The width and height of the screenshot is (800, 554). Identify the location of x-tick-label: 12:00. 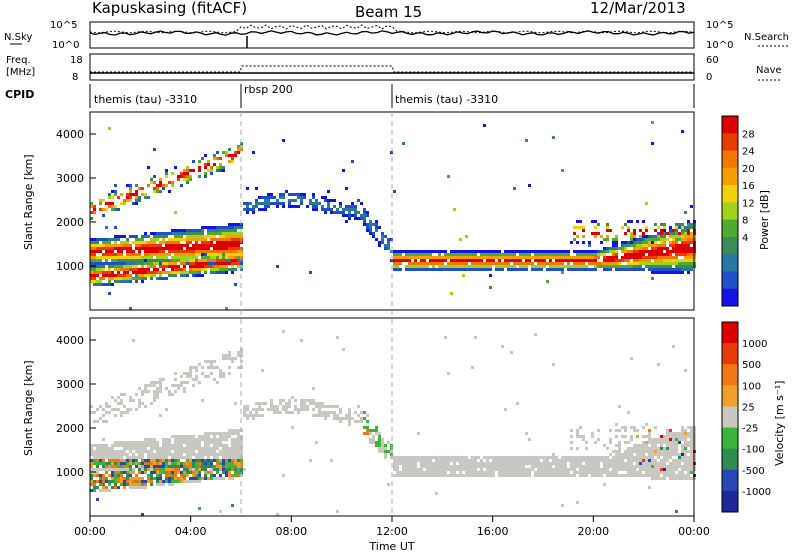
(392, 531).